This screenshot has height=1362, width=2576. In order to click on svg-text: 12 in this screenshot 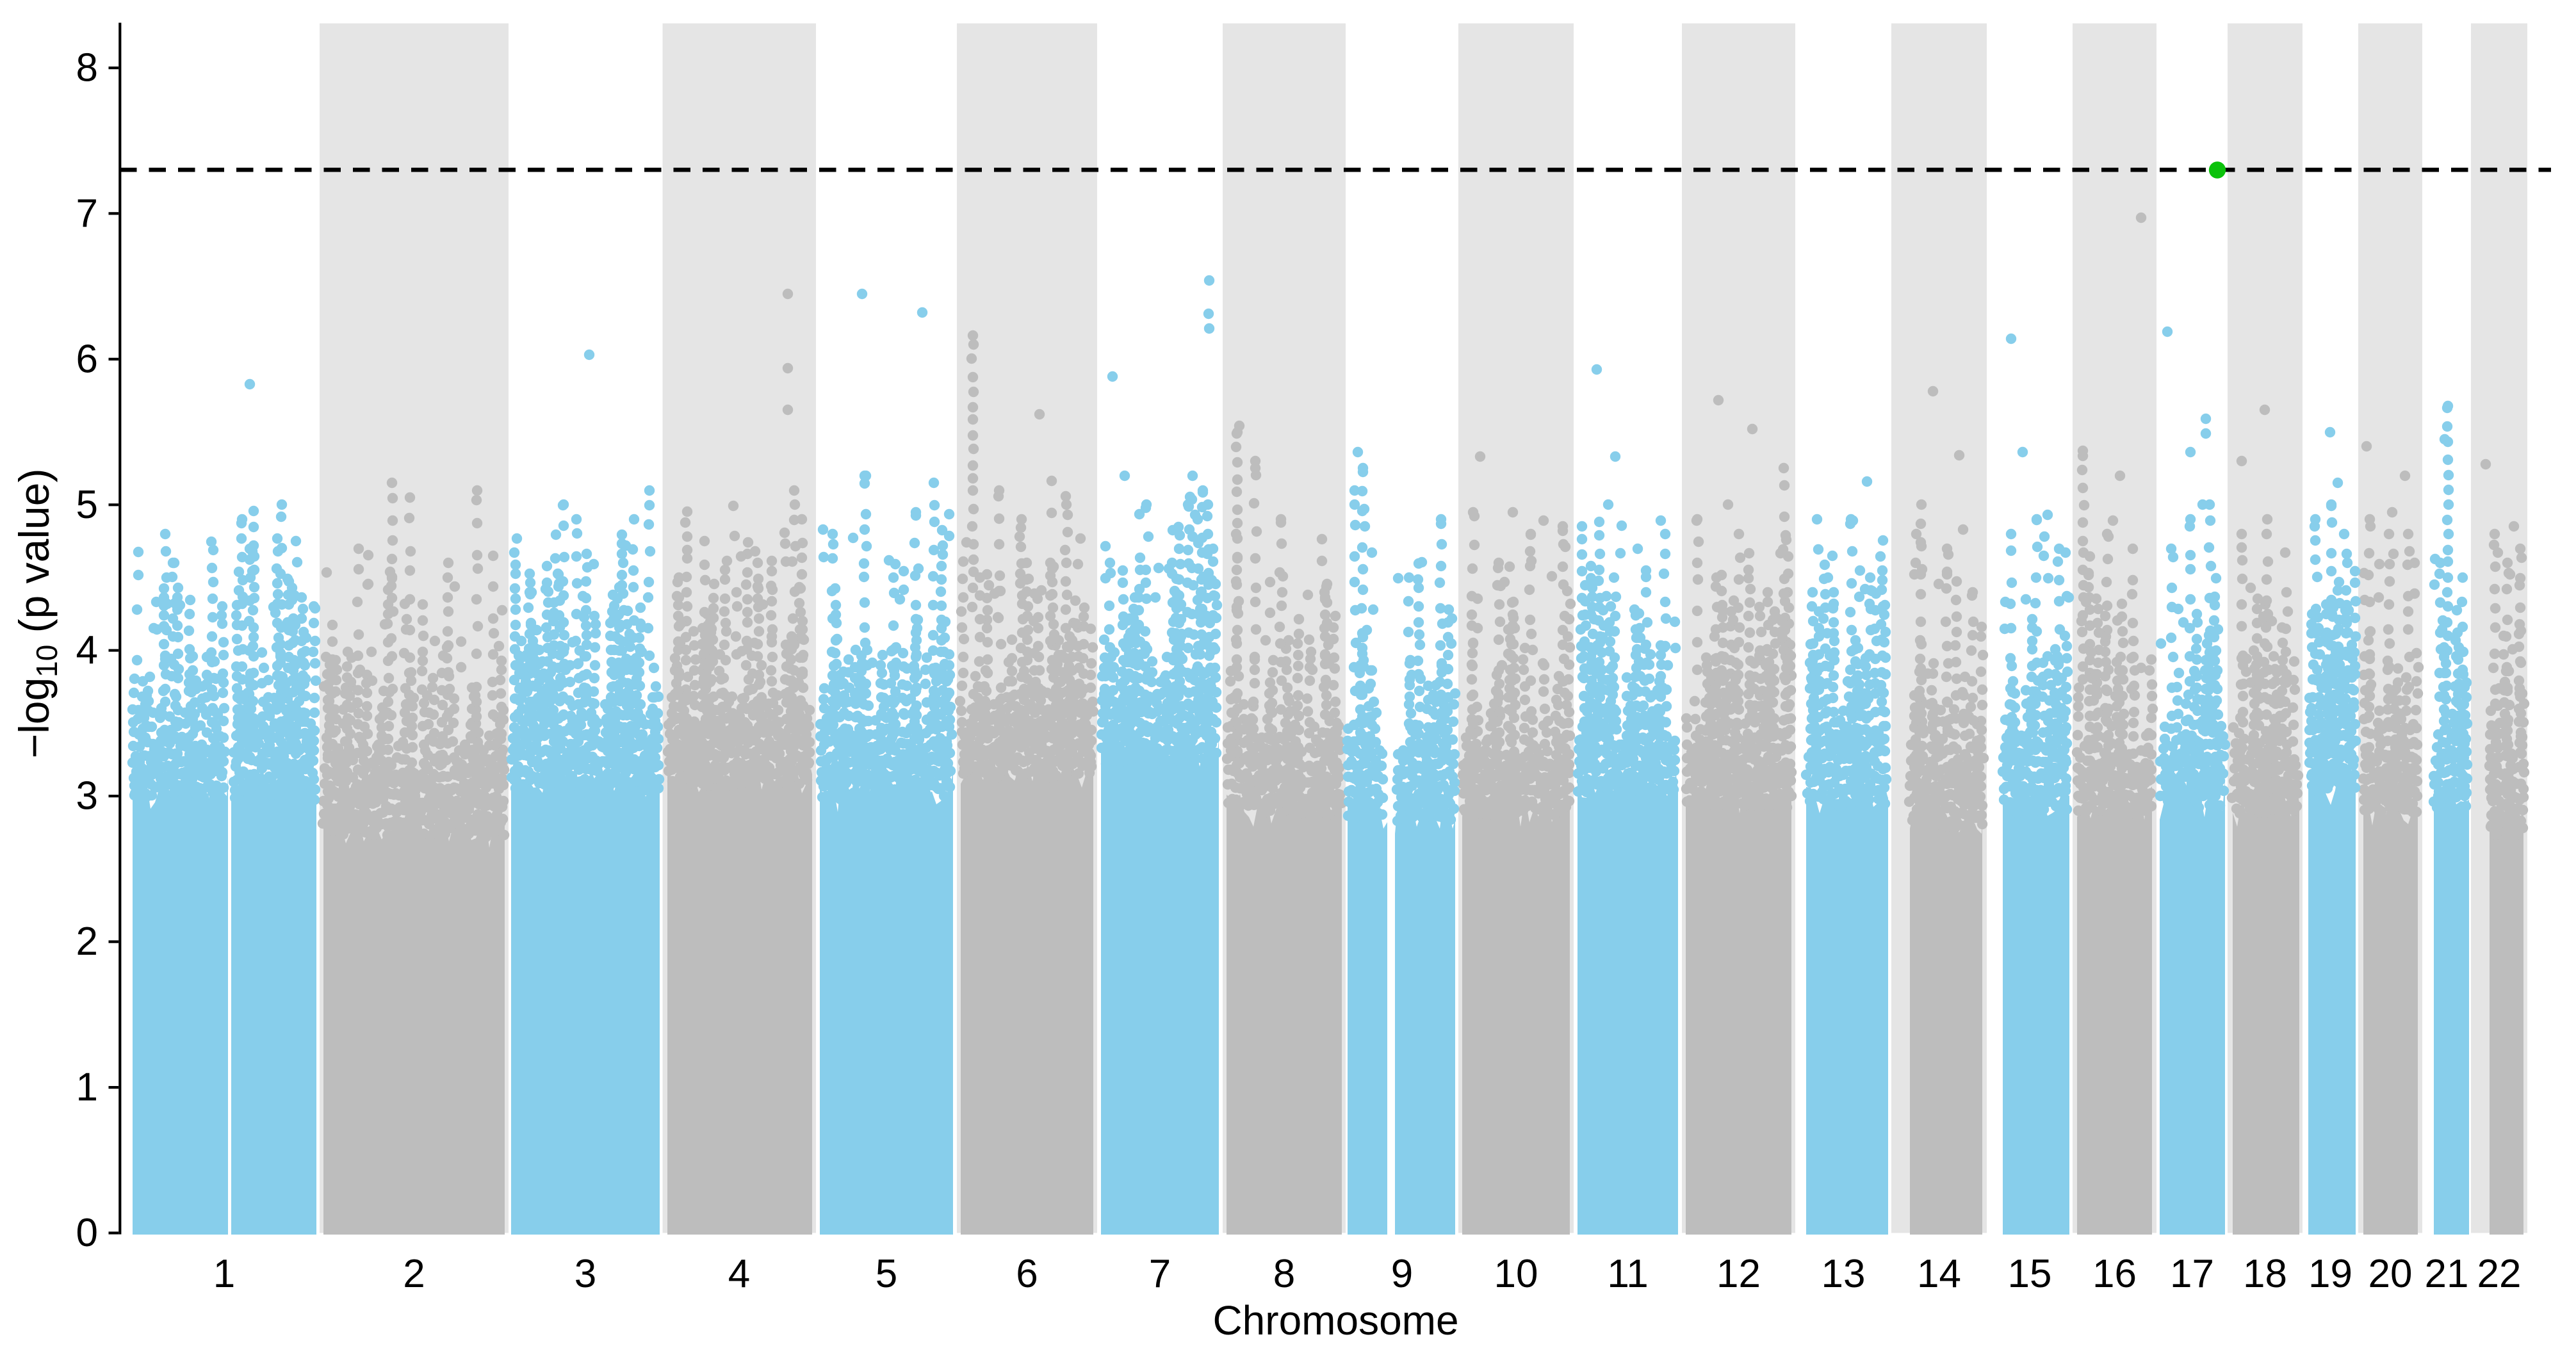, I will do `click(1738, 1274)`.